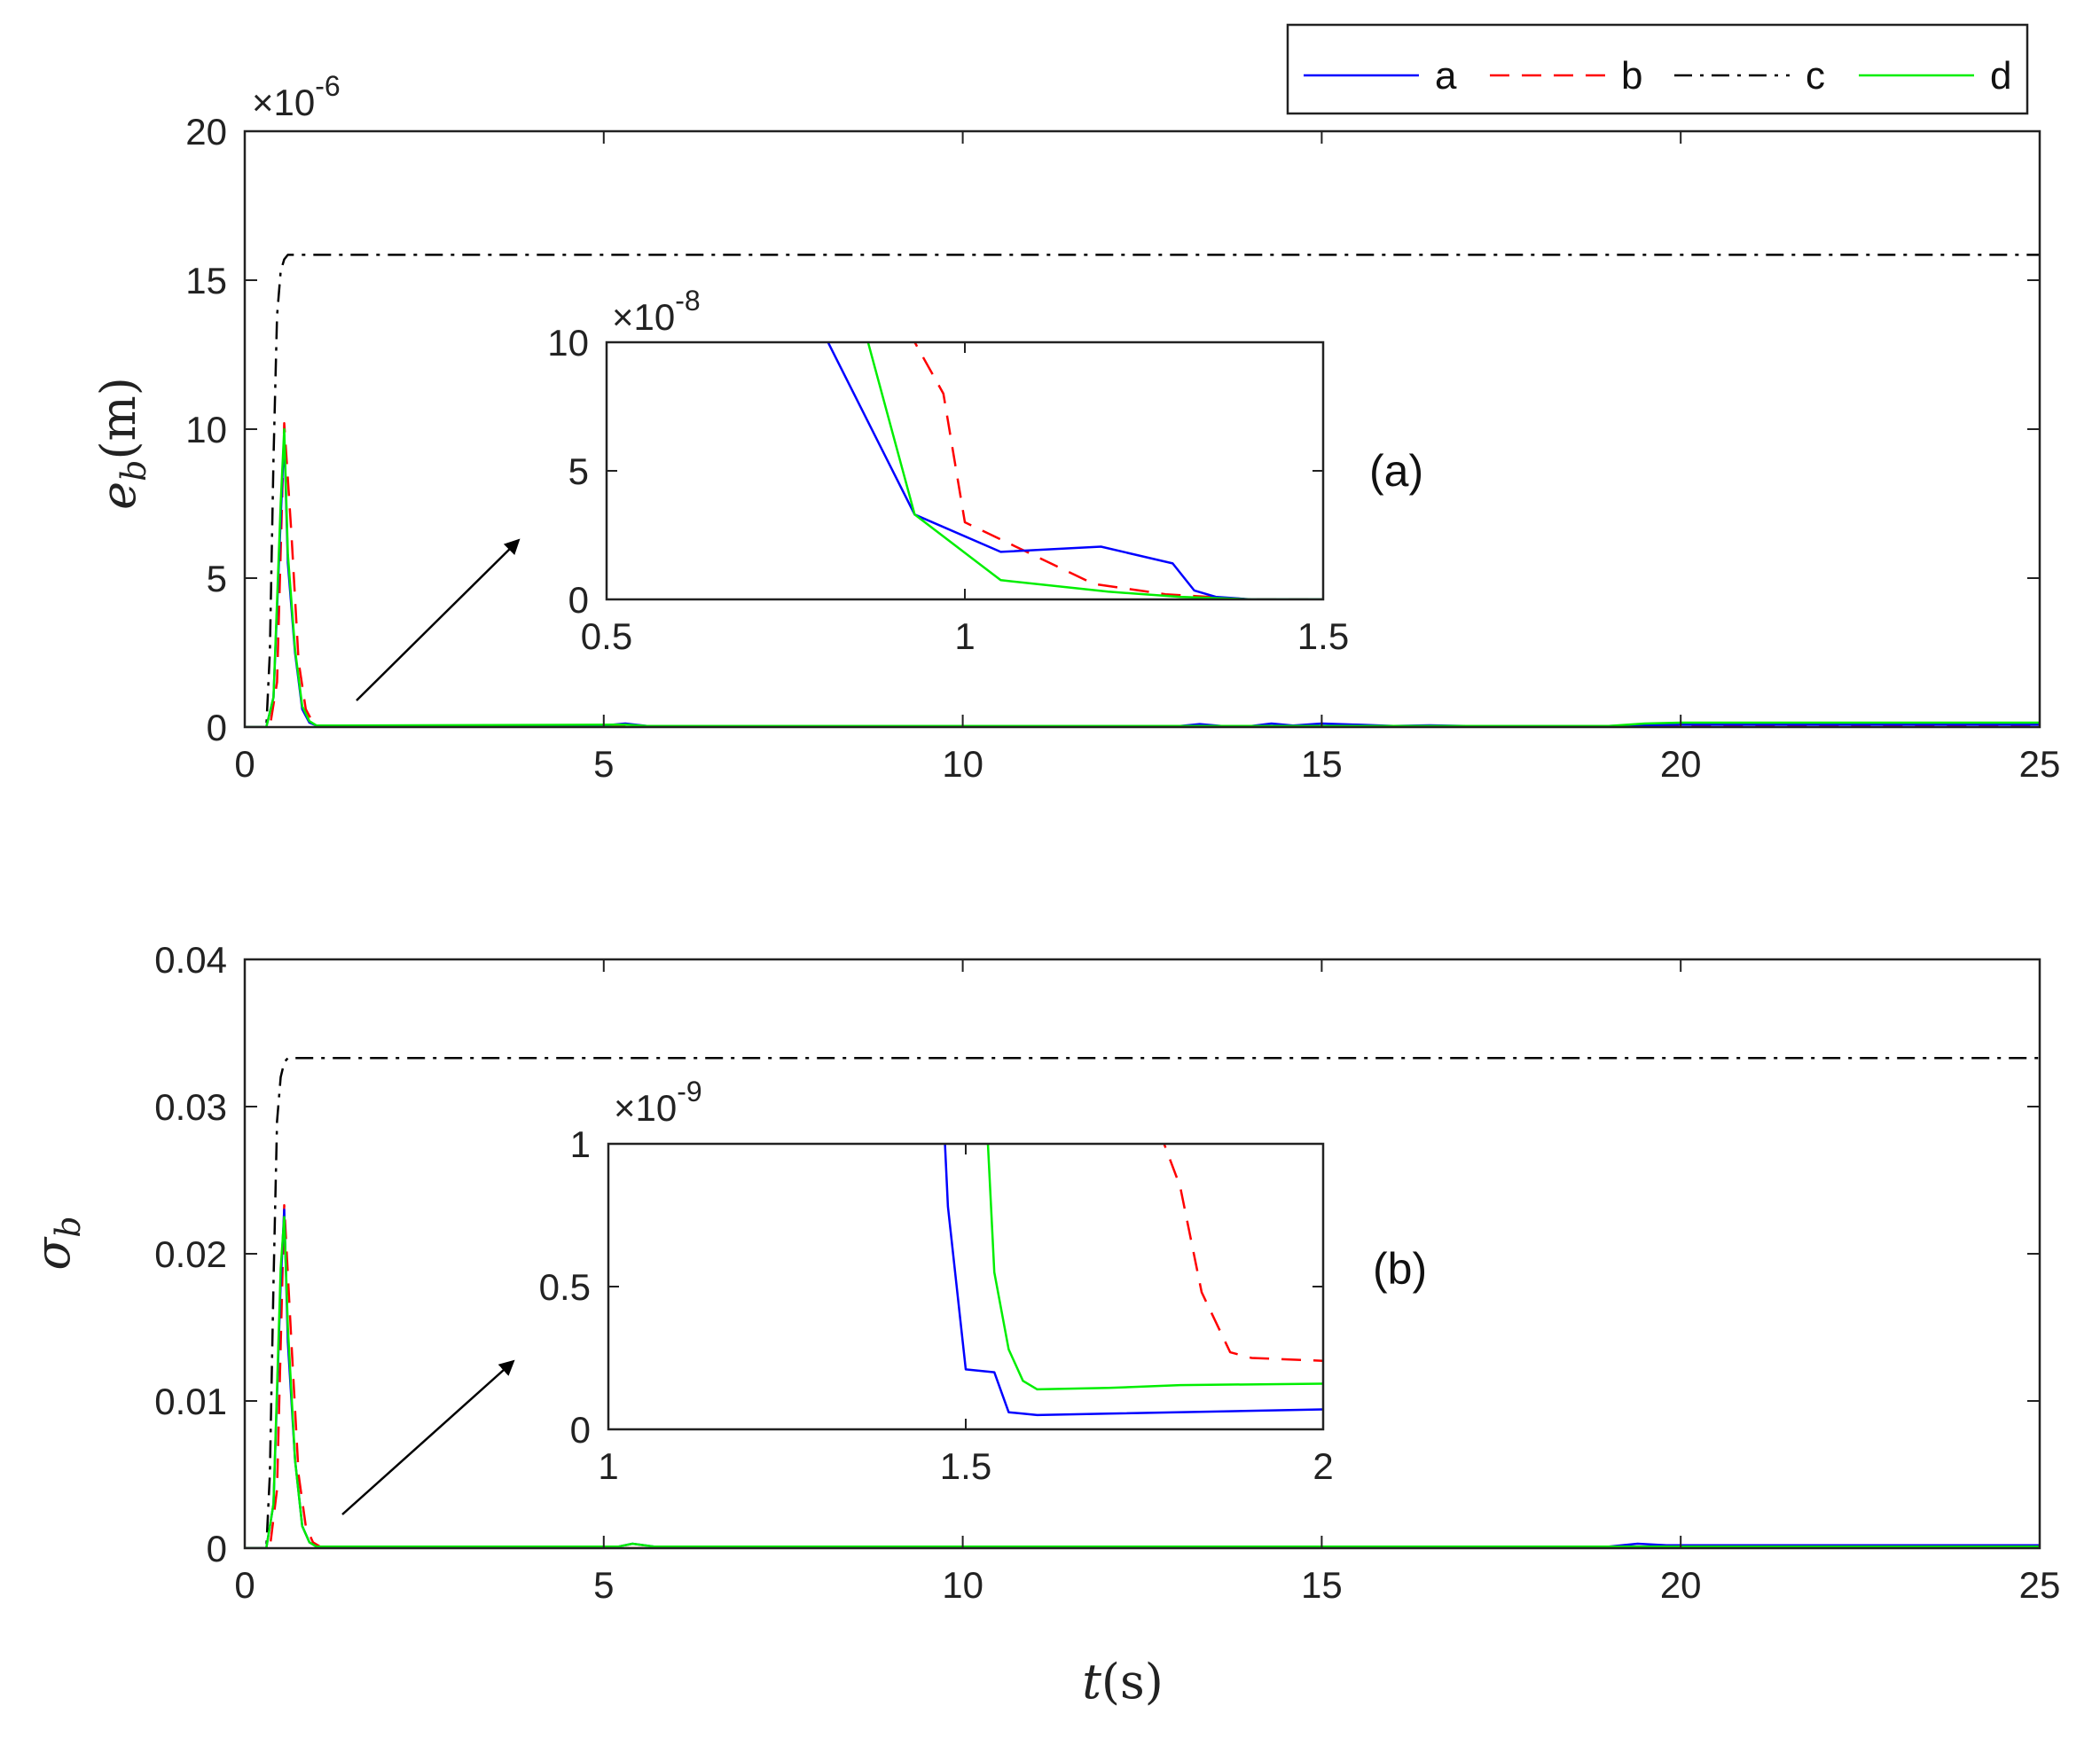 This screenshot has width=2100, height=1745. I want to click on panel-b-xtick-label-0: 0, so click(244, 1585).